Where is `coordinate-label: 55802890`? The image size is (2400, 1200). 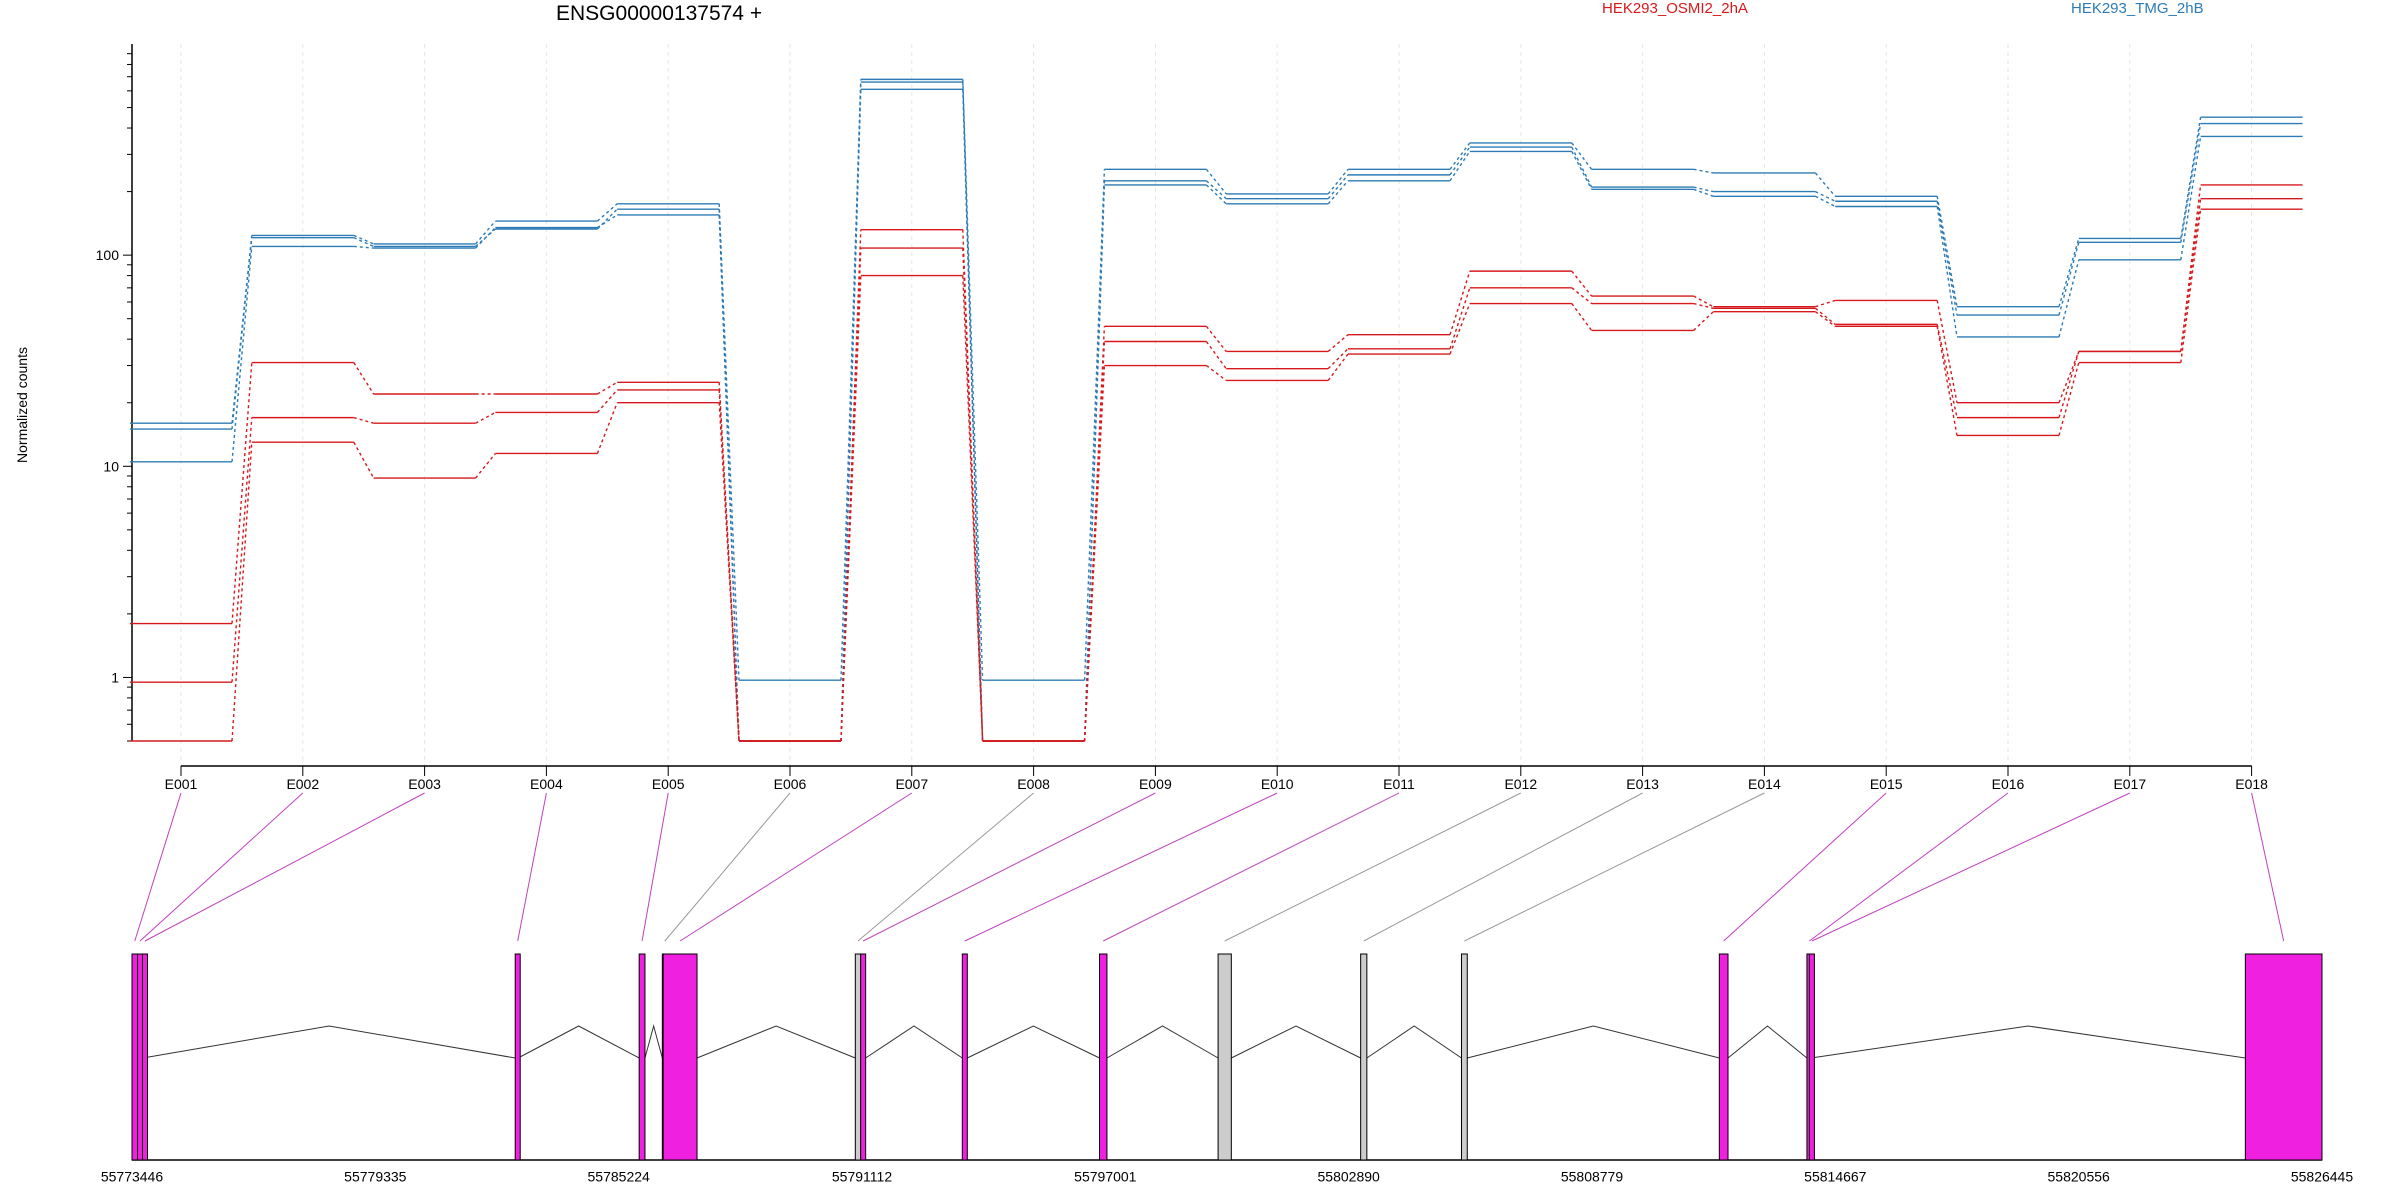 coordinate-label: 55802890 is located at coordinates (1349, 1176).